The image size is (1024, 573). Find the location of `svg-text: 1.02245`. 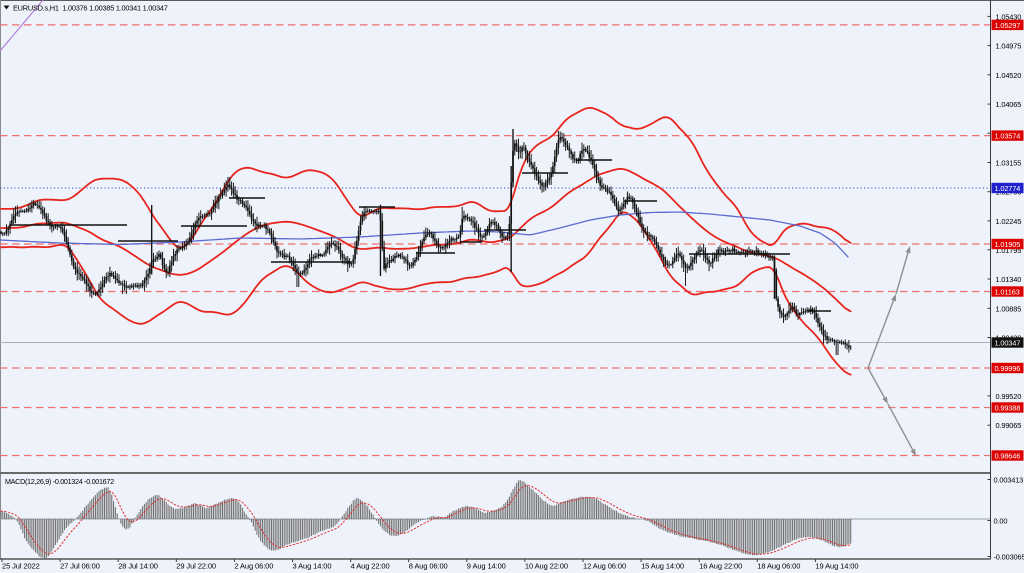

svg-text: 1.02245 is located at coordinates (1009, 221).